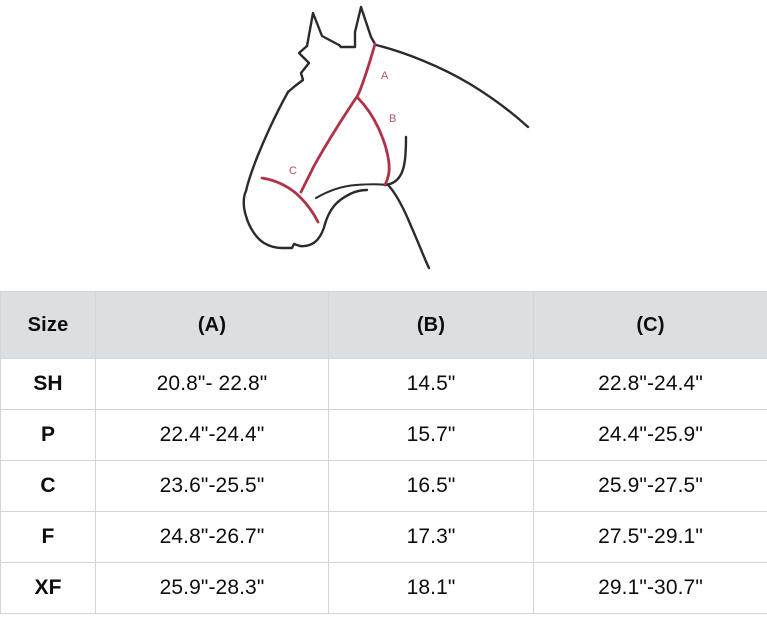  What do you see at coordinates (431, 588) in the screenshot?
I see `cell-b: 18.1"` at bounding box center [431, 588].